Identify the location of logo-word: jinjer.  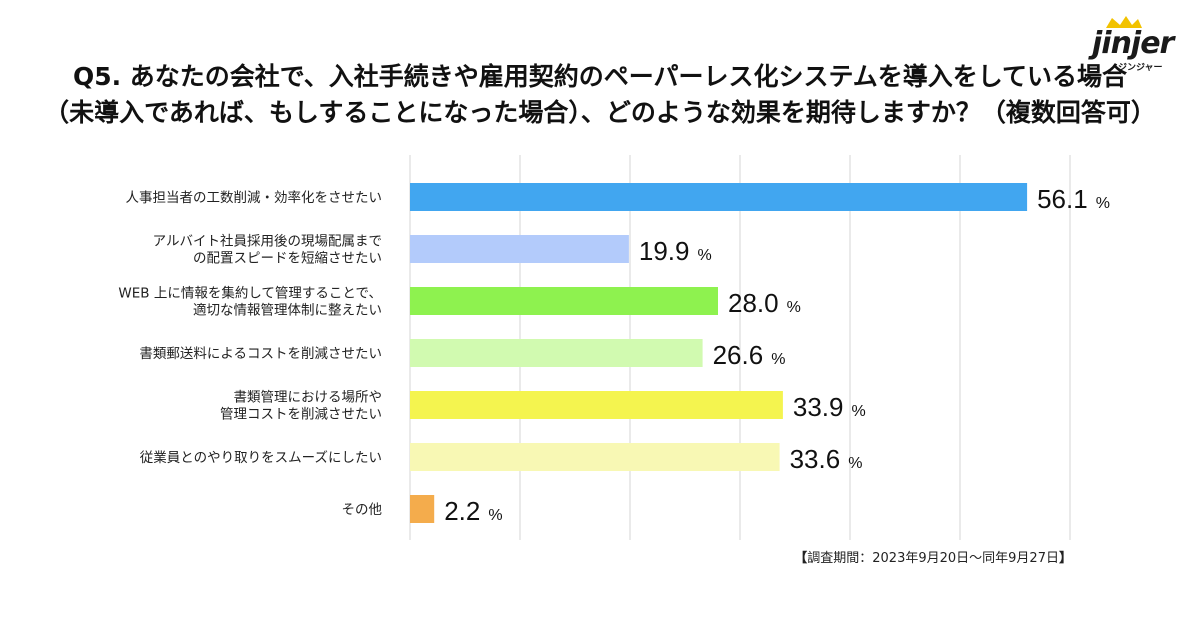
(1133, 43).